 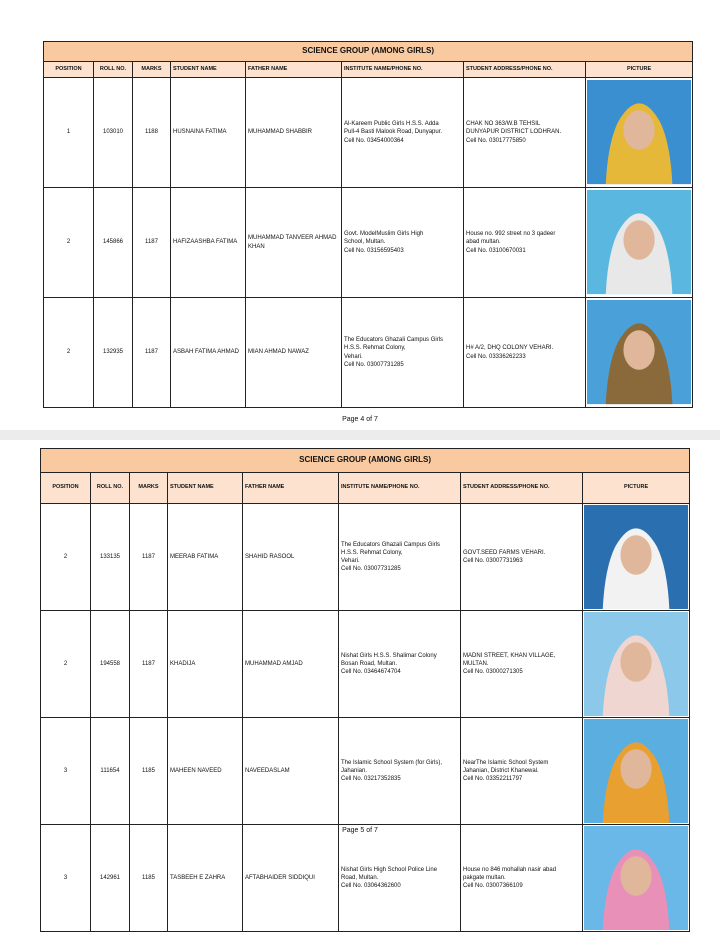 What do you see at coordinates (493, 561) in the screenshot?
I see `address-line: Cell No. 03007731963` at bounding box center [493, 561].